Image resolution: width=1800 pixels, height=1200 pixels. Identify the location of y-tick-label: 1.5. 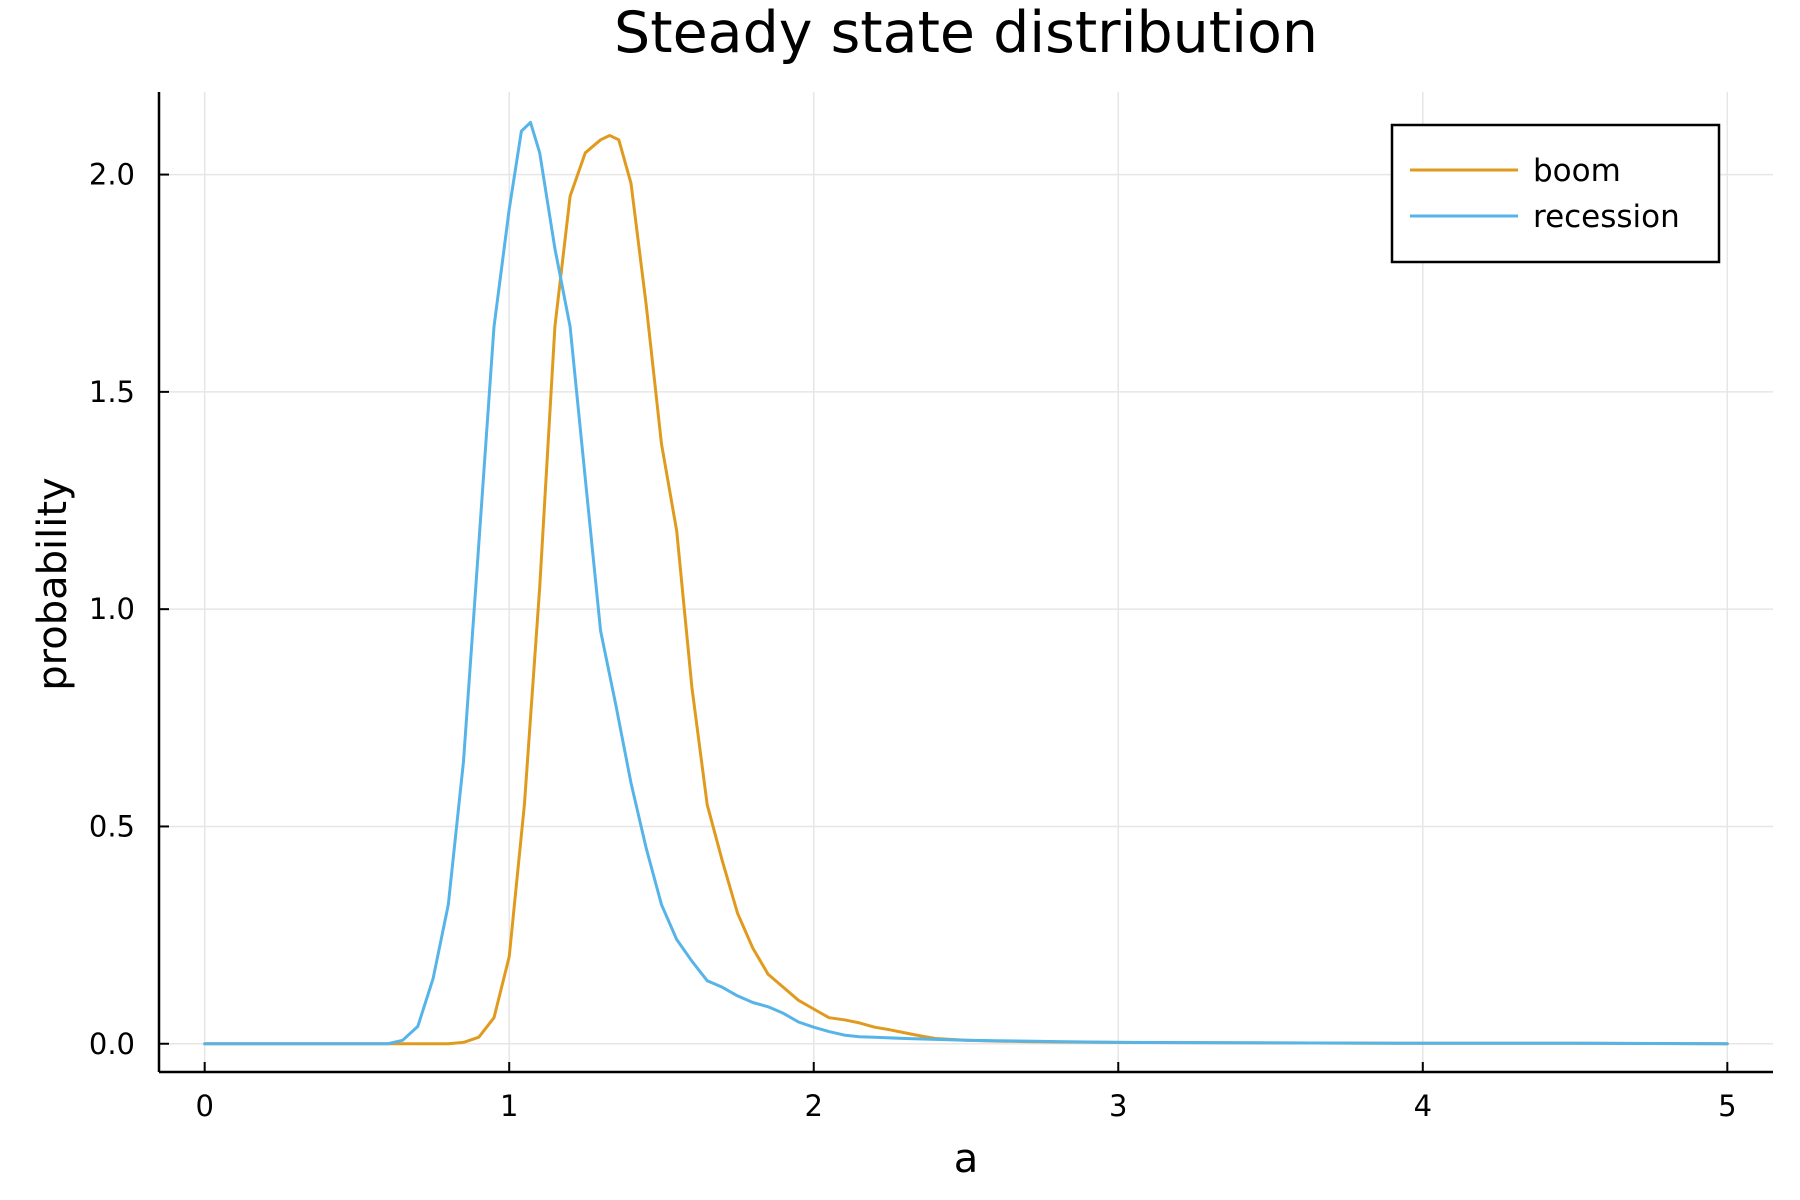
(112, 392).